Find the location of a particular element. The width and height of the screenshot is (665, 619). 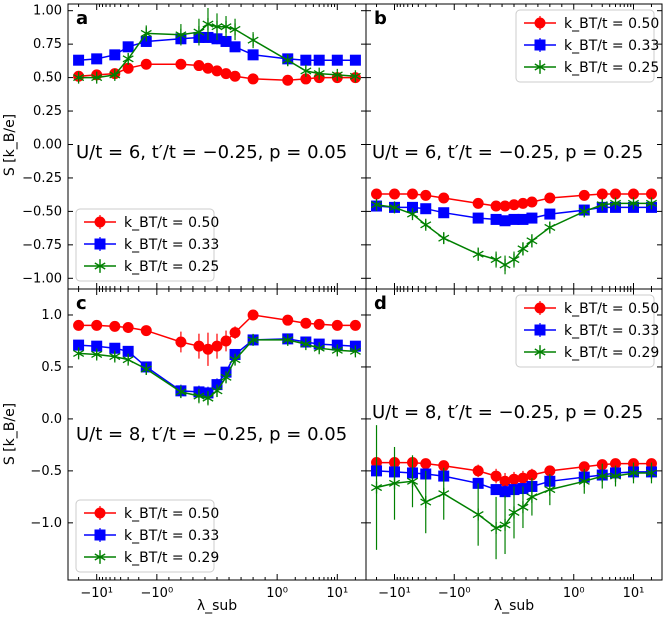

panel-d-legend-label: k_BT/t = 0.33 is located at coordinates (611, 331).